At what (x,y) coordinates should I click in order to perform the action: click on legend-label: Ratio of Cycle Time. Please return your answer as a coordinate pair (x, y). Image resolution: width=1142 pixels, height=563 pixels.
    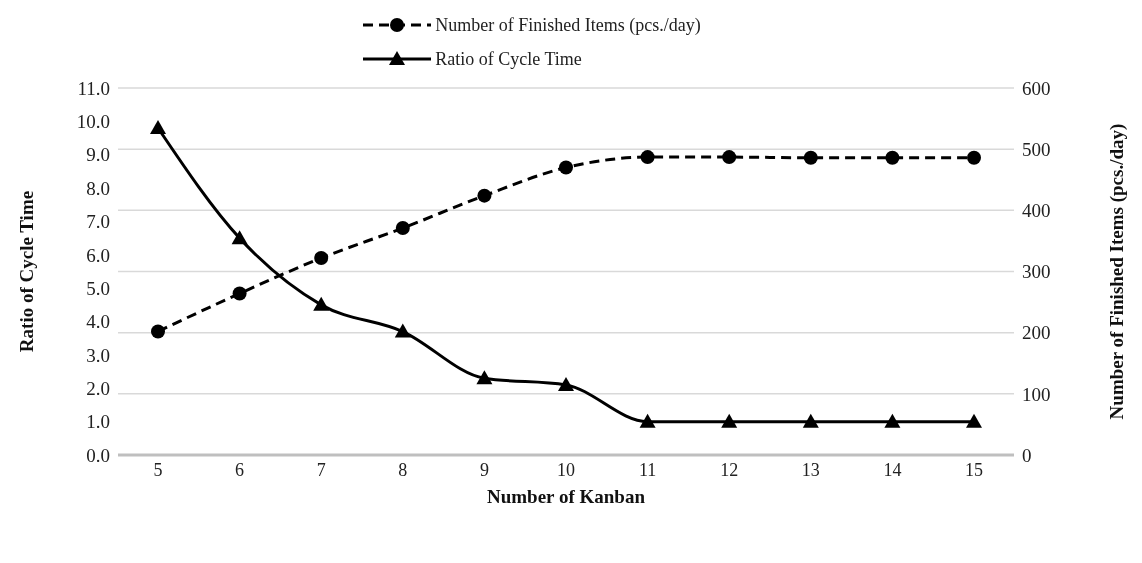
    Looking at the image, I should click on (508, 59).